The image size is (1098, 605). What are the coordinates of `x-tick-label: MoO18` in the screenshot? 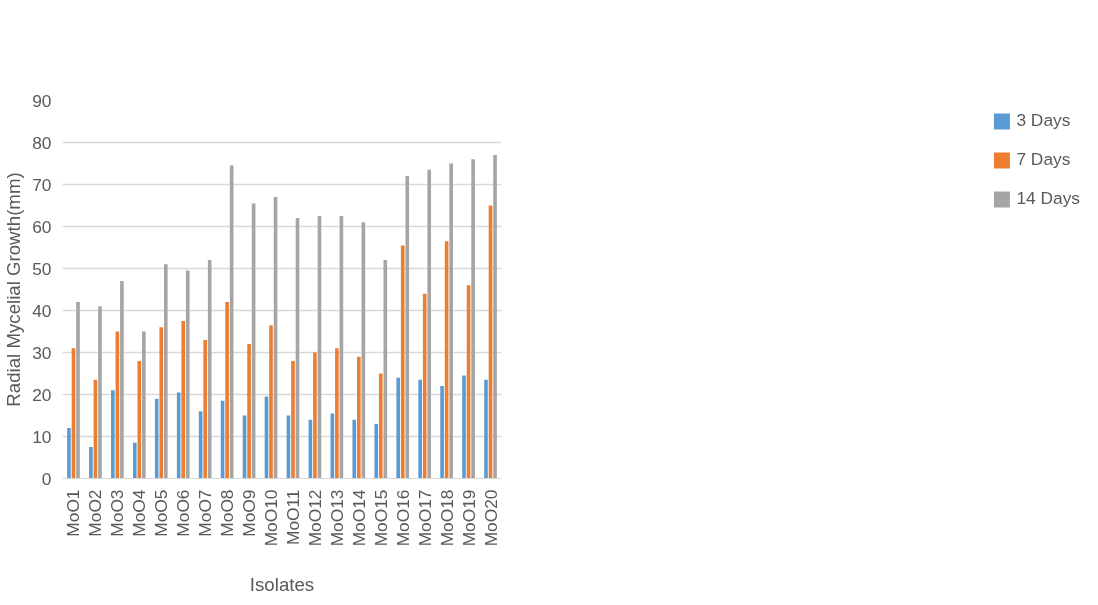 It's located at (446, 518).